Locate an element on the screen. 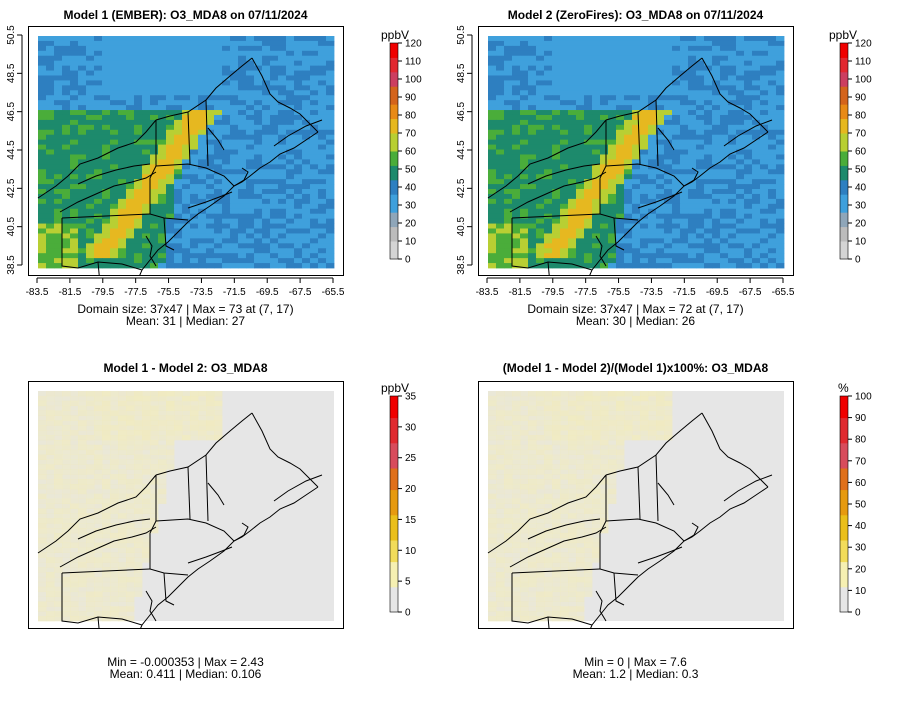  panel3-map is located at coordinates (186, 505).